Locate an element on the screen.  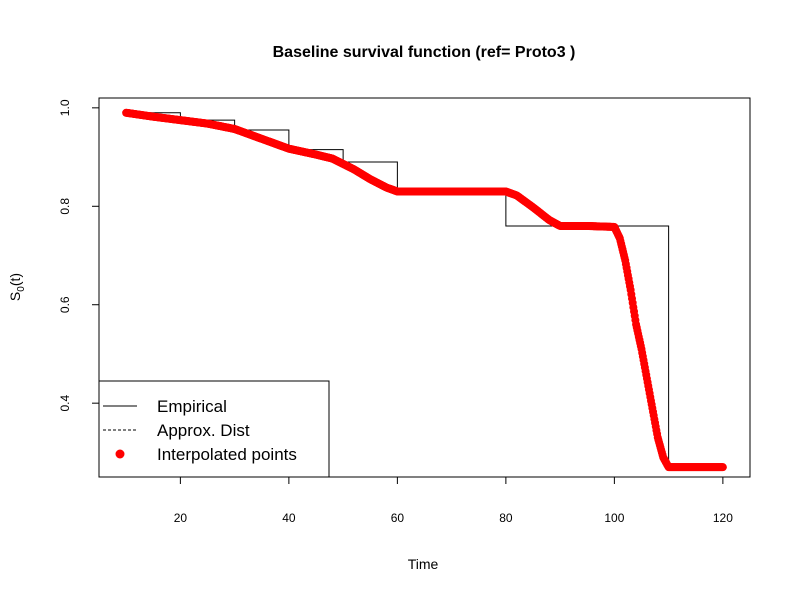
legend-entry: Interpolated points is located at coordinates (206, 454).